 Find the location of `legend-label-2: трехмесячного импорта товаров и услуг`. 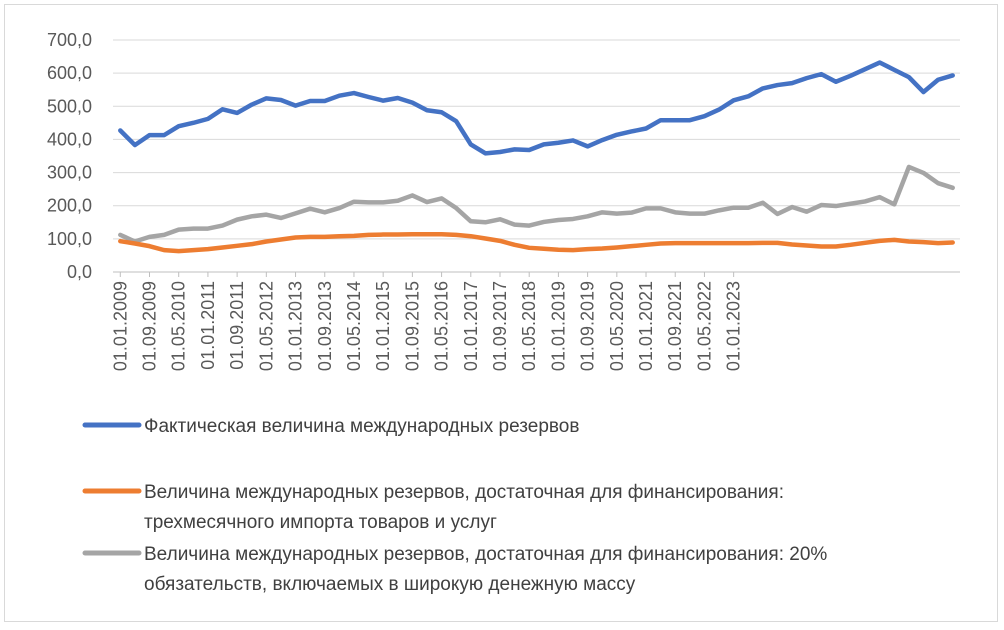

legend-label-2: трехмесячного импорта товаров и услуг is located at coordinates (320, 522).